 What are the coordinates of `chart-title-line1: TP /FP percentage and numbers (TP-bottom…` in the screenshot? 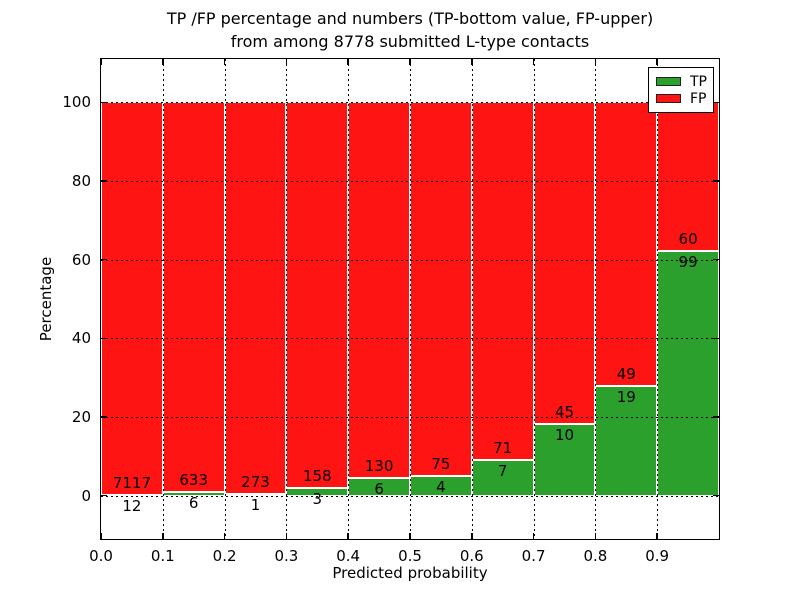 It's located at (410, 18).